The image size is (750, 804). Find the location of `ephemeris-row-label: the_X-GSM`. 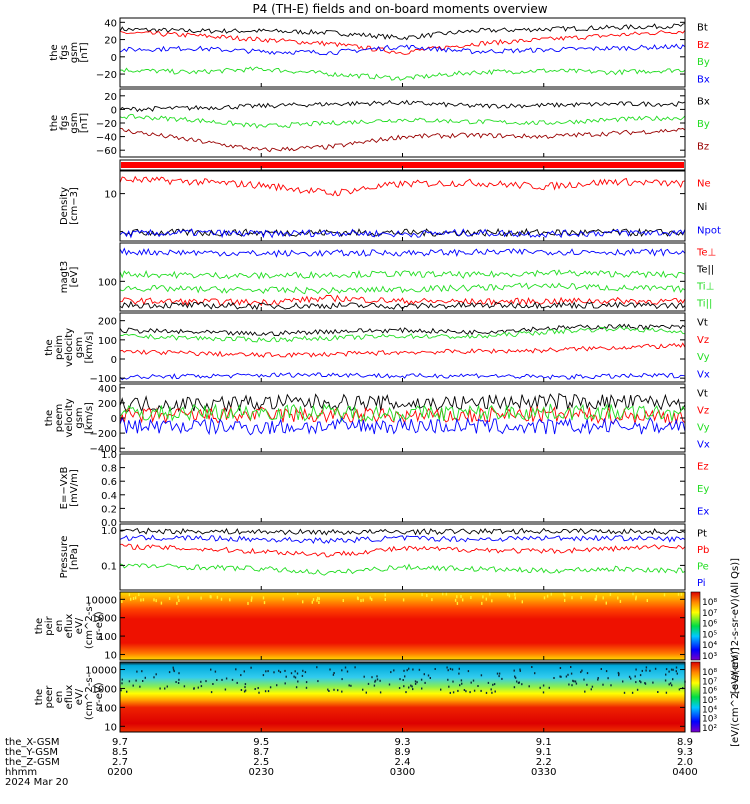

ephemeris-row-label: the_X-GSM is located at coordinates (32, 742).